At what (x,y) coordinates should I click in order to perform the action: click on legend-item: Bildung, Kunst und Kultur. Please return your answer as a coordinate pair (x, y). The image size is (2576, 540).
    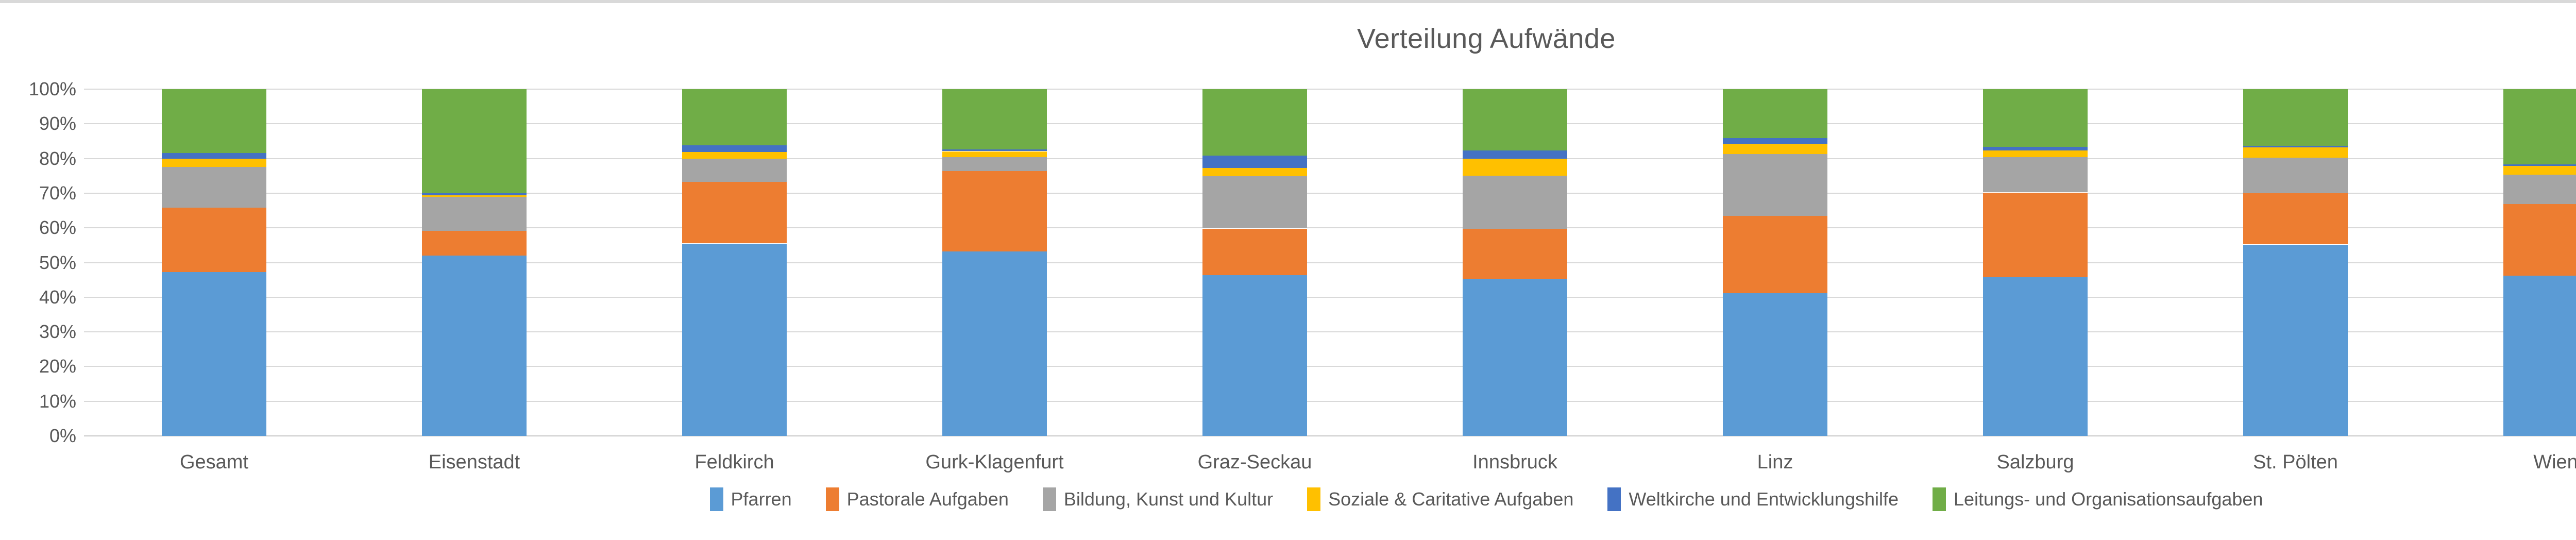
    Looking at the image, I should click on (1158, 499).